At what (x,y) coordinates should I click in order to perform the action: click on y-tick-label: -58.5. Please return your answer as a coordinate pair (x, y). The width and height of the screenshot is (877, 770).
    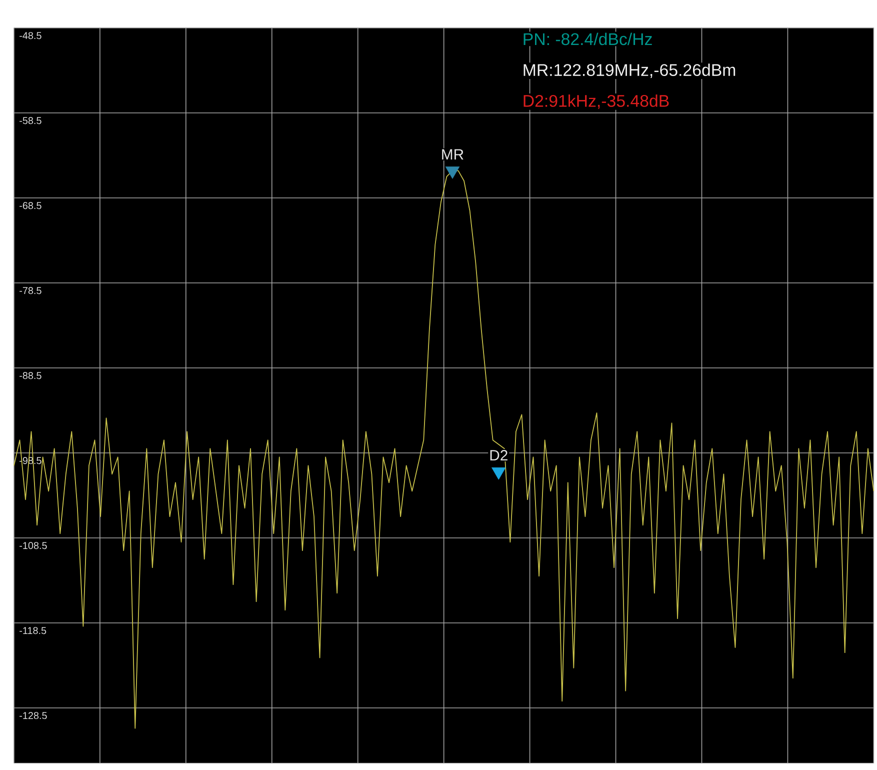
    Looking at the image, I should click on (31, 120).